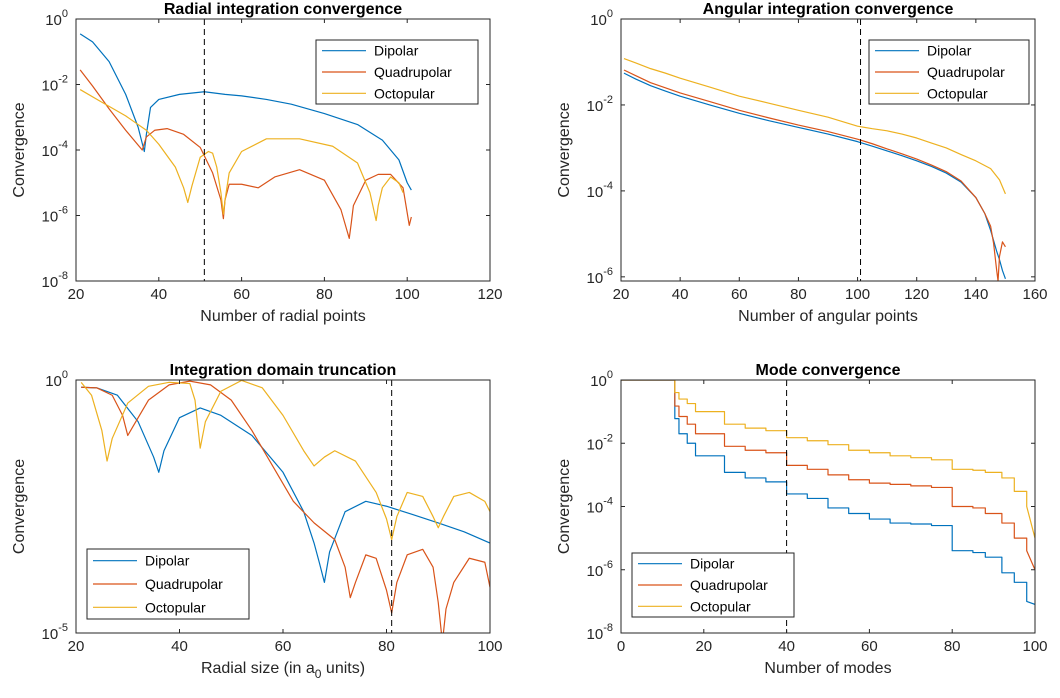 The height and width of the screenshot is (698, 1060). What do you see at coordinates (828, 316) in the screenshot?
I see `x-axis-label: Number of angular points` at bounding box center [828, 316].